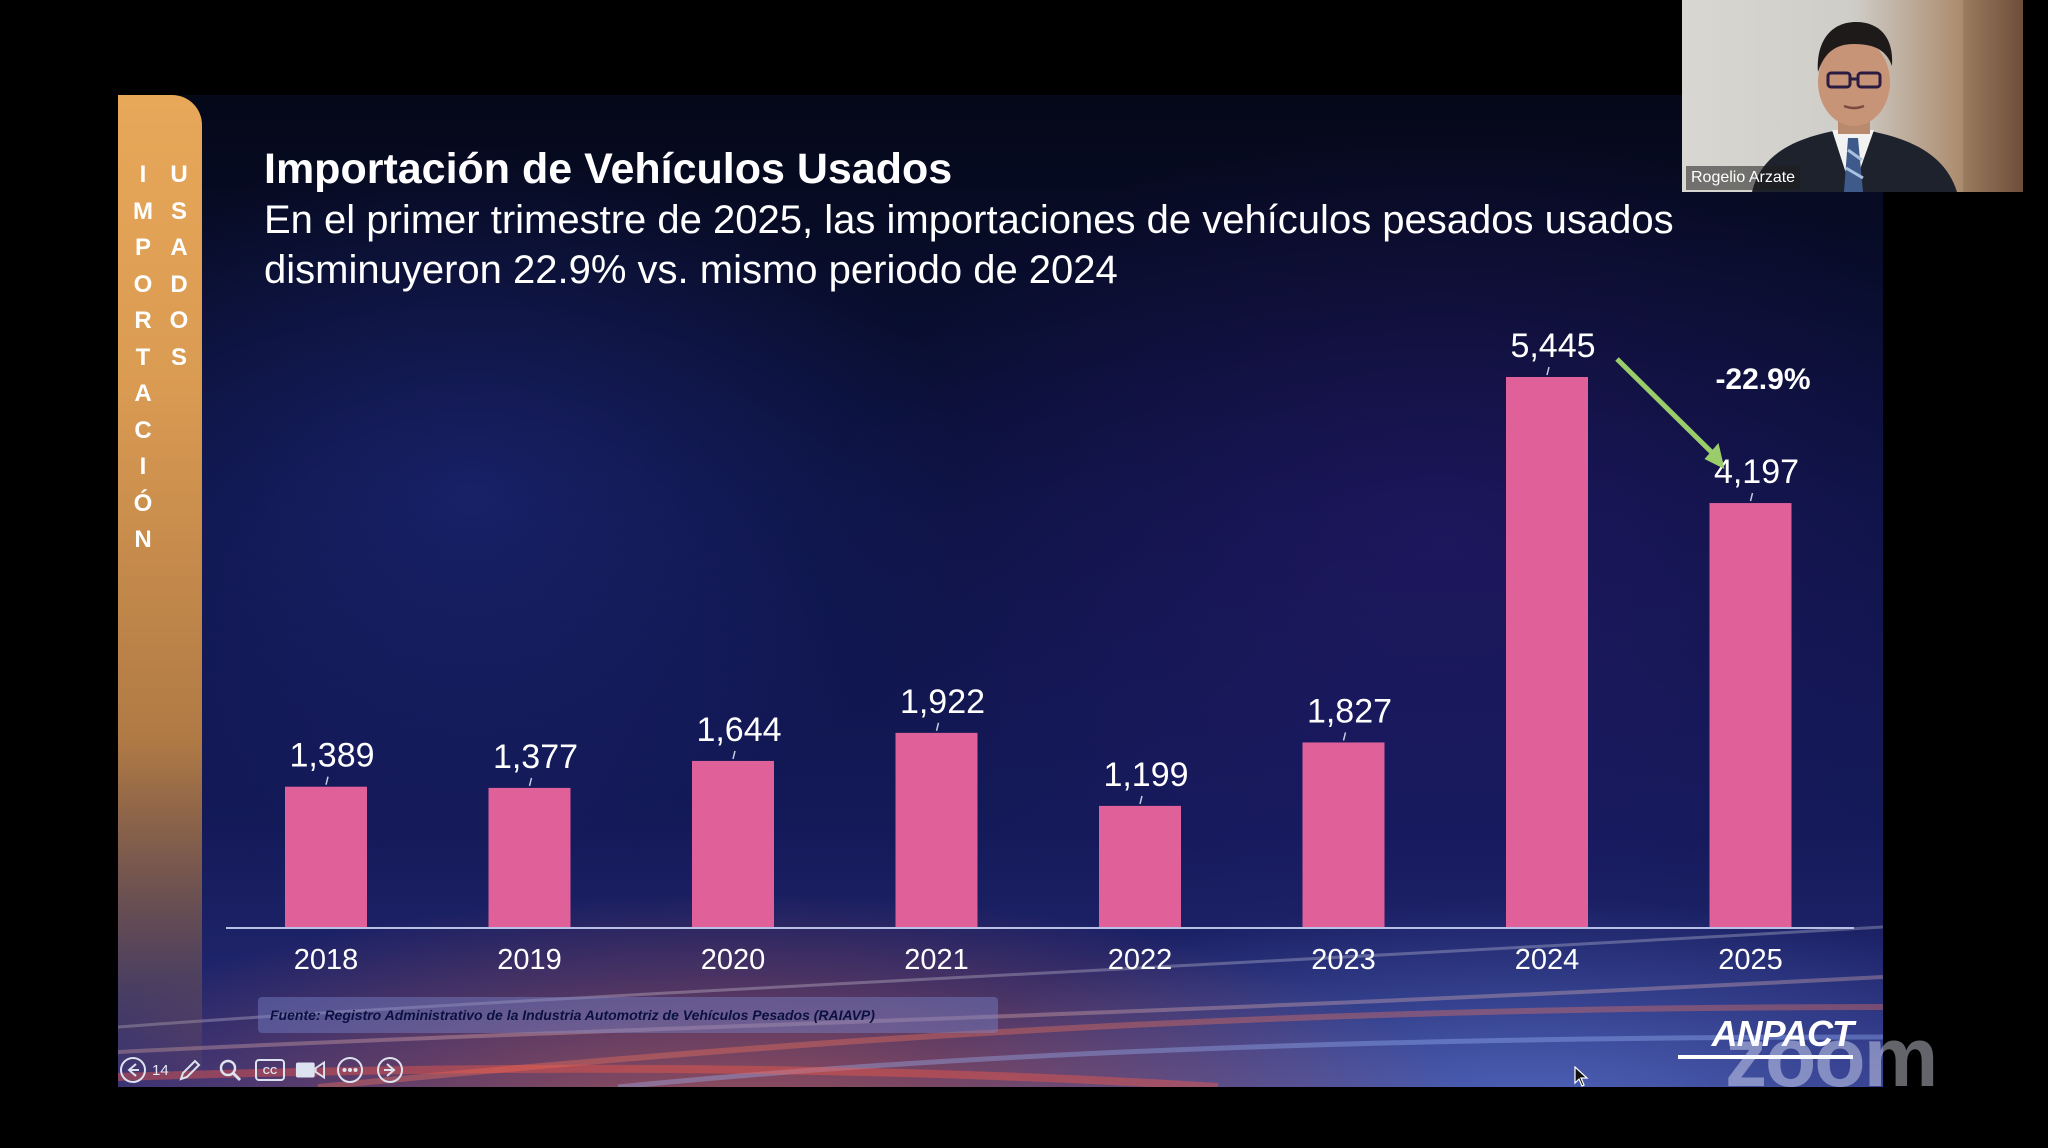  I want to click on data-label-2018: 1,389, so click(331, 756).